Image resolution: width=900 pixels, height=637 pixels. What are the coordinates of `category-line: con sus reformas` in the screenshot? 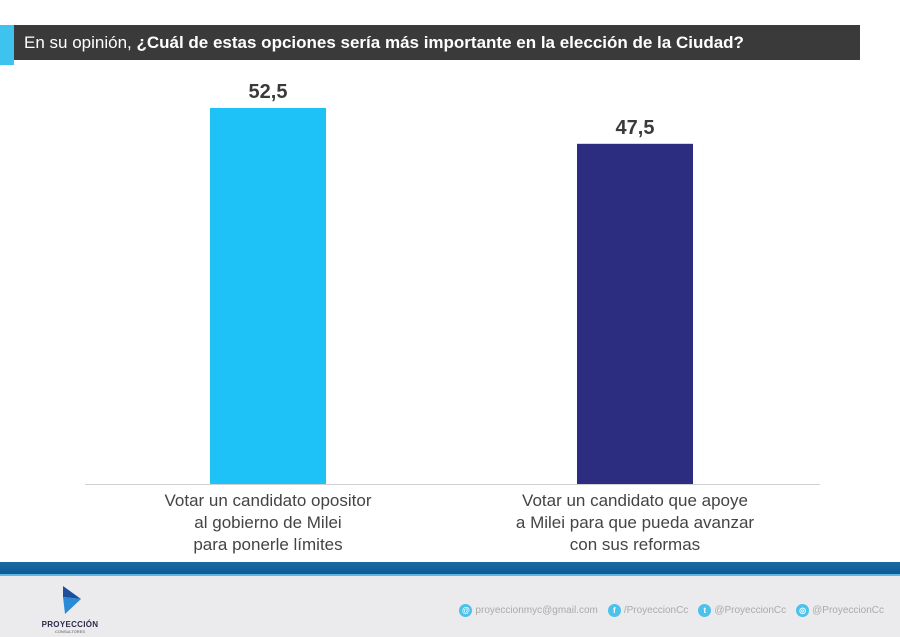 It's located at (635, 544).